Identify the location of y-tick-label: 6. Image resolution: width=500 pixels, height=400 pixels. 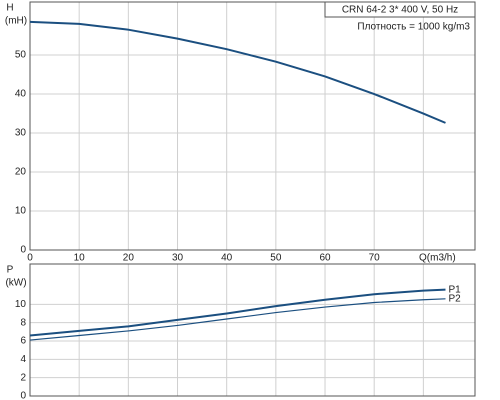
(23, 341).